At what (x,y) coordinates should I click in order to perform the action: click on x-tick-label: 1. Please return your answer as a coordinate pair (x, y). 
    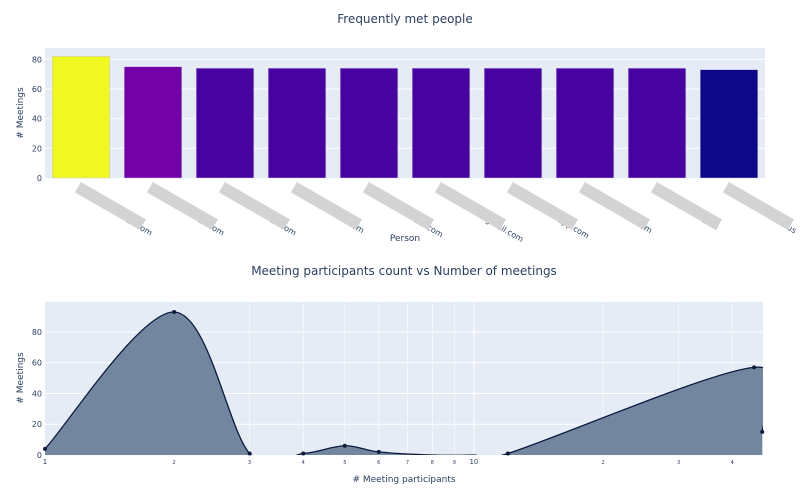
    Looking at the image, I should click on (45, 462).